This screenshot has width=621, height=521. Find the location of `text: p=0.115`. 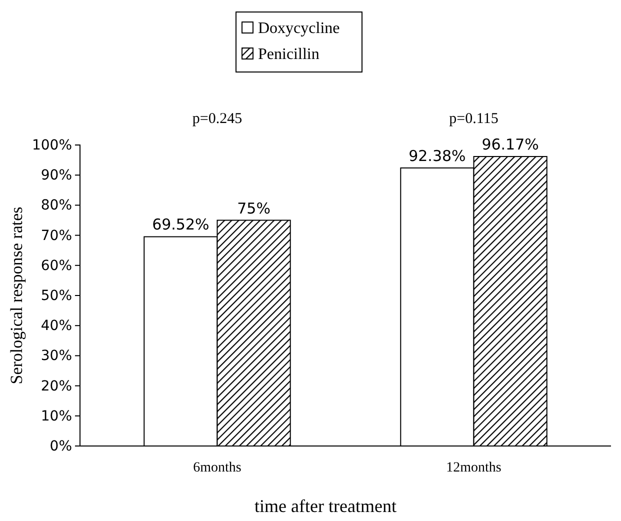

text: p=0.115 is located at coordinates (473, 119).